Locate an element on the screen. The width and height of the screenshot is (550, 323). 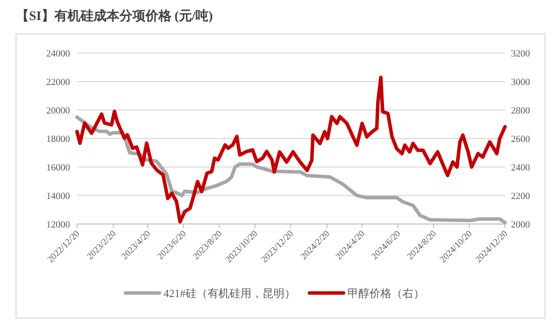
legend-label: 421#硅（有机硅用，昆明） is located at coordinates (230, 293).